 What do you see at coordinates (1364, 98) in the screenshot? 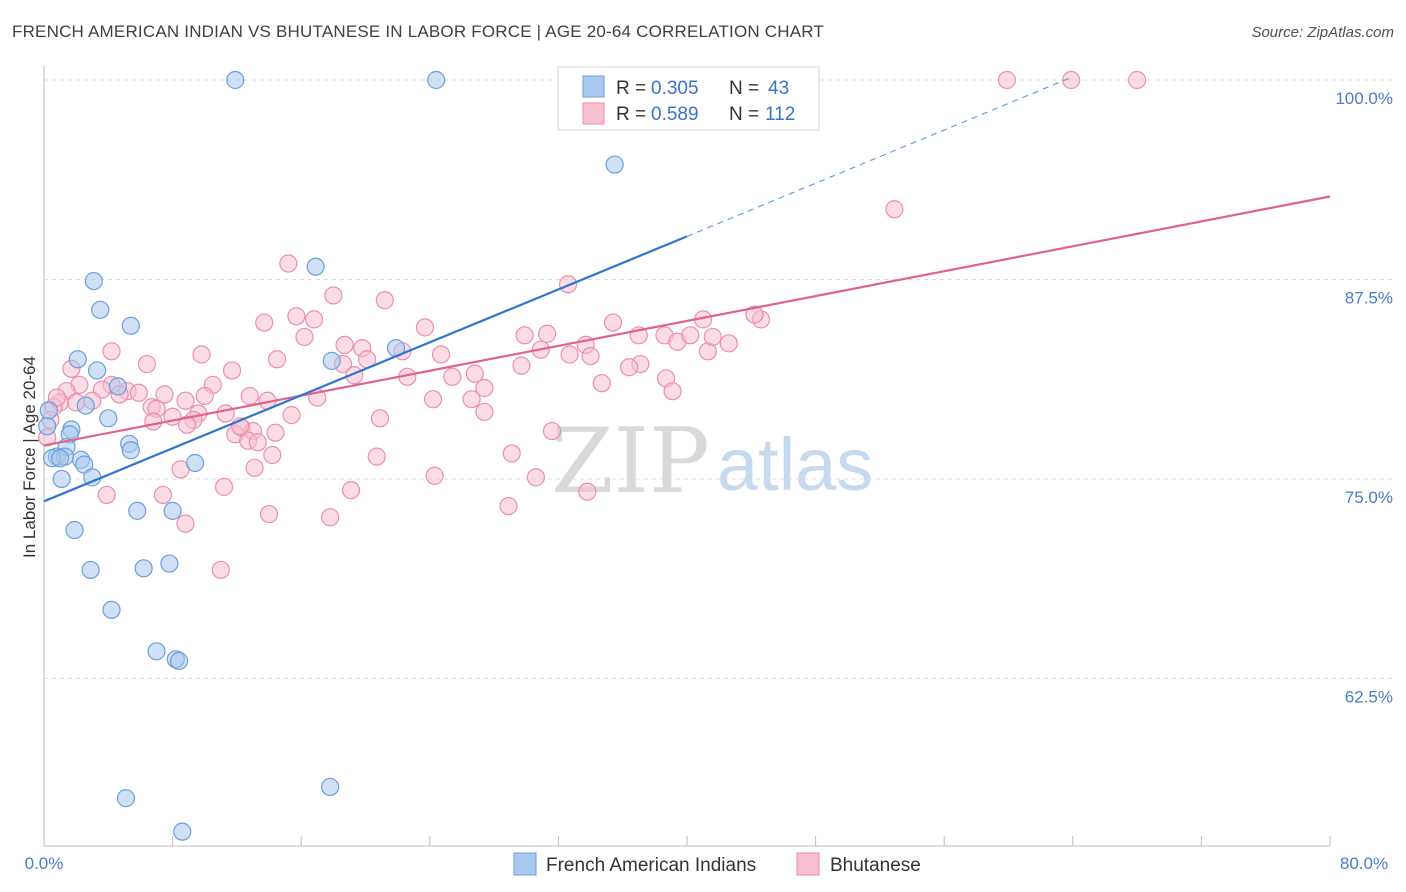
I see `y-tick-label: 100.0%` at bounding box center [1364, 98].